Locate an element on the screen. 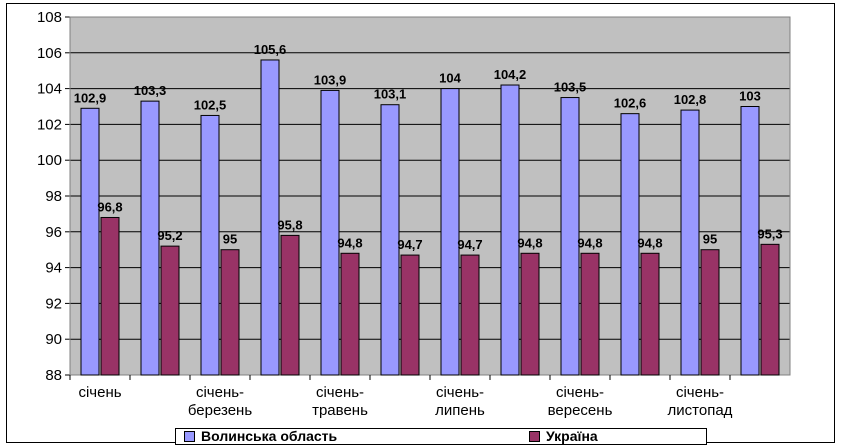  legend: Волинська область Україна is located at coordinates (441, 436).